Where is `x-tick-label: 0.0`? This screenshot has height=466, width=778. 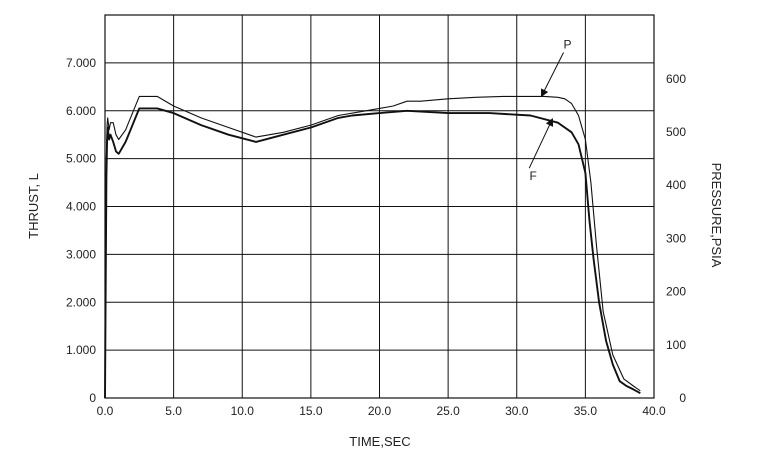 x-tick-label: 0.0 is located at coordinates (105, 411).